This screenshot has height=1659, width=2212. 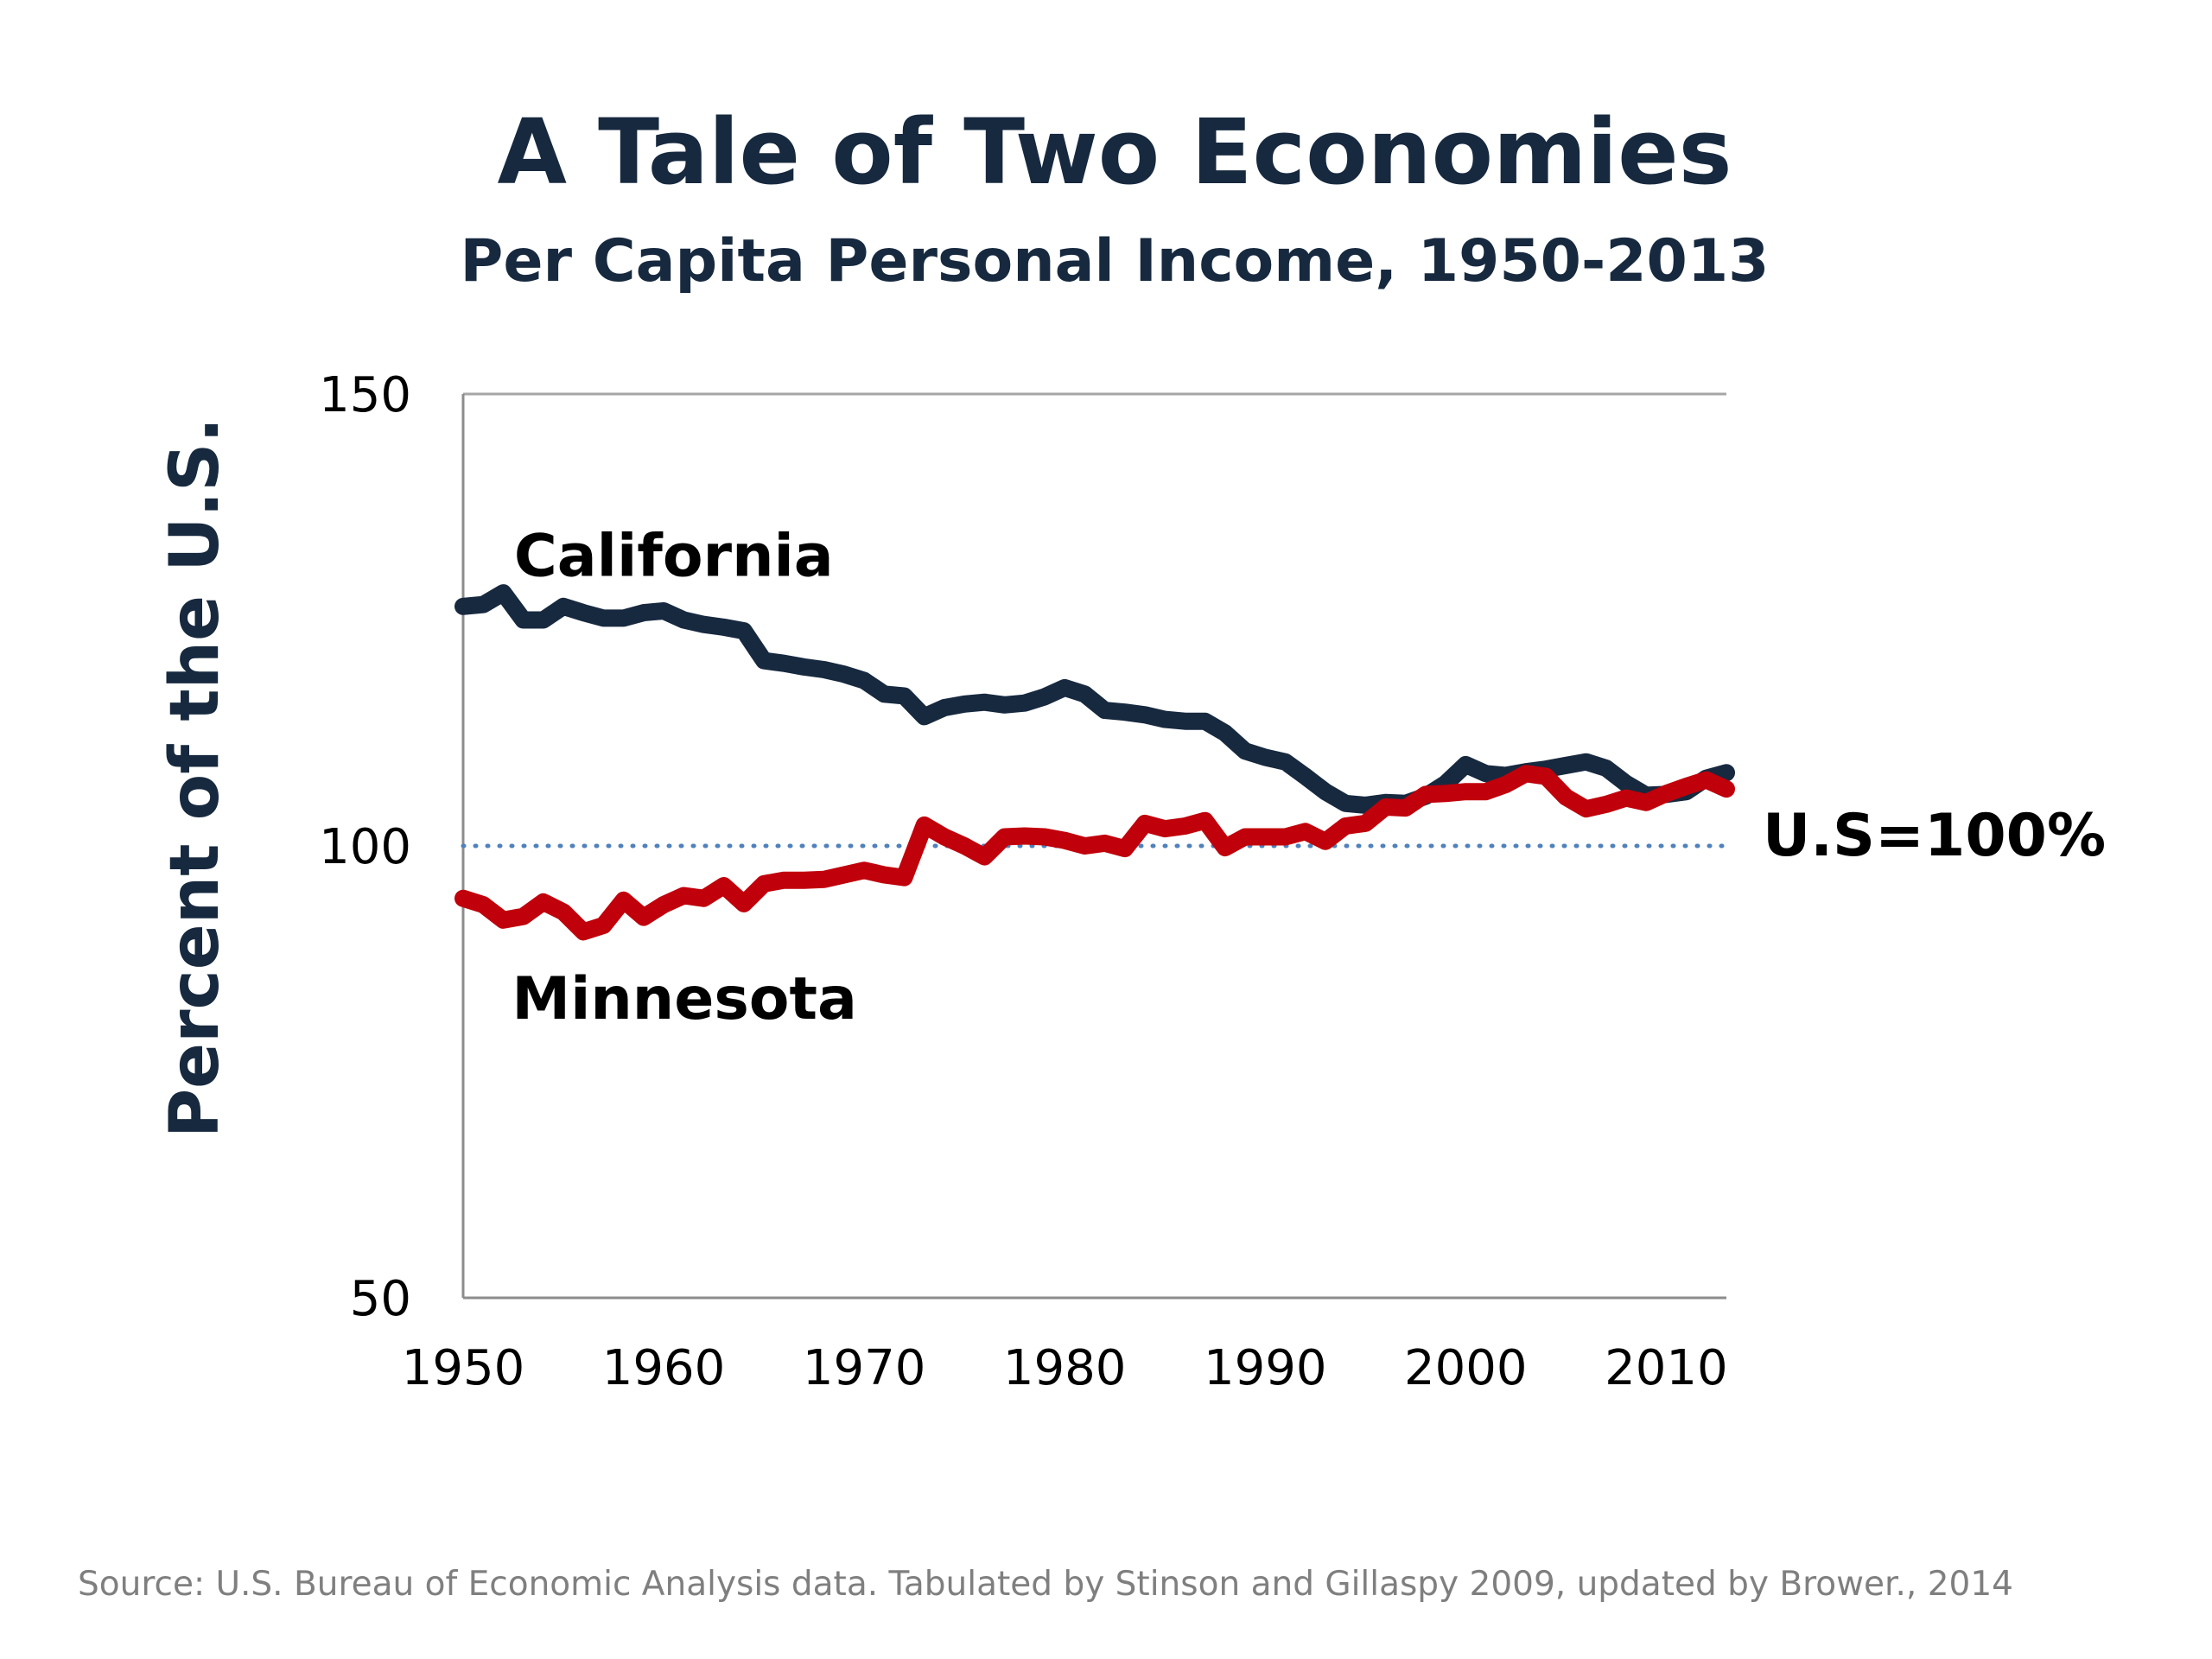 What do you see at coordinates (674, 556) in the screenshot?
I see `series-label-california: California` at bounding box center [674, 556].